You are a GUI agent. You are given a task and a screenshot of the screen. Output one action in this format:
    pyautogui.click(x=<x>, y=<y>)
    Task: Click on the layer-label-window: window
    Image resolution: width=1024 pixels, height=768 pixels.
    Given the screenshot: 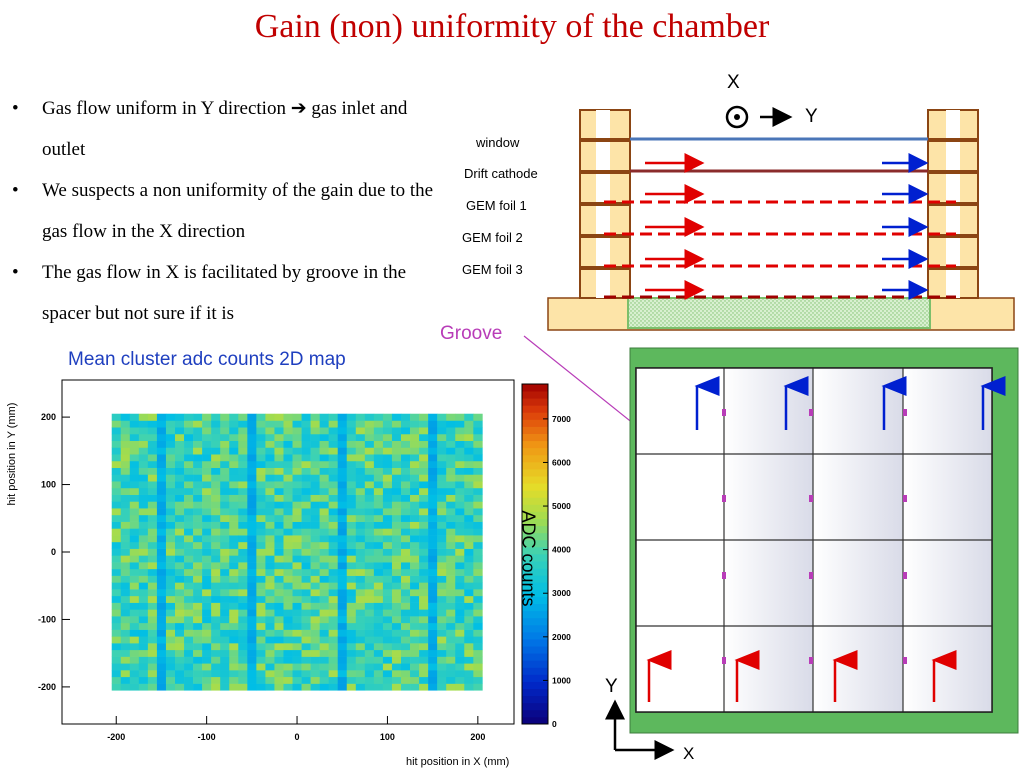 What is the action you would take?
    pyautogui.click(x=498, y=142)
    